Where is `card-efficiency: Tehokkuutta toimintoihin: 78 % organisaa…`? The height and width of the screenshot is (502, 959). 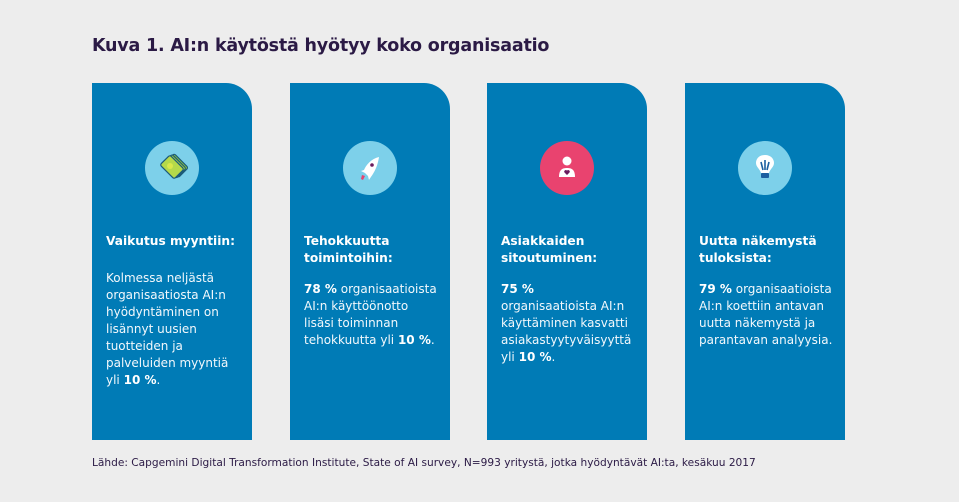 card-efficiency: Tehokkuutta toimintoihin: 78 % organisaa… is located at coordinates (370, 261).